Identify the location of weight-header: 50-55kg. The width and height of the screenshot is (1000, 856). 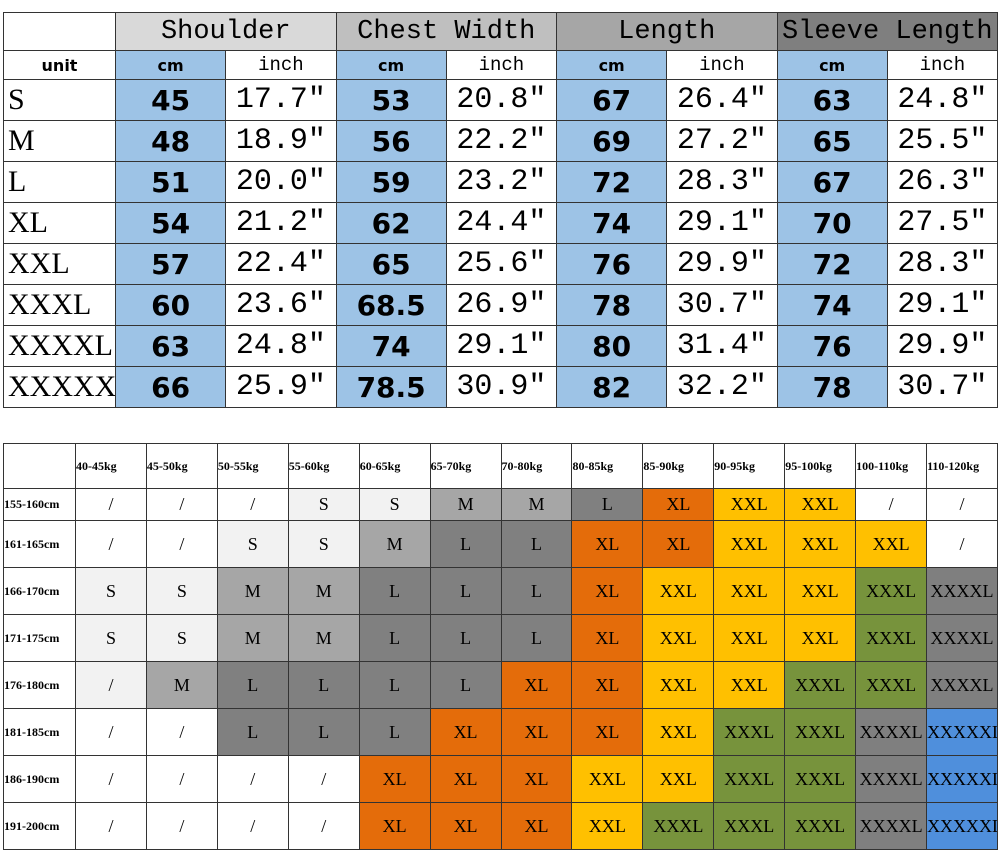
(252, 466).